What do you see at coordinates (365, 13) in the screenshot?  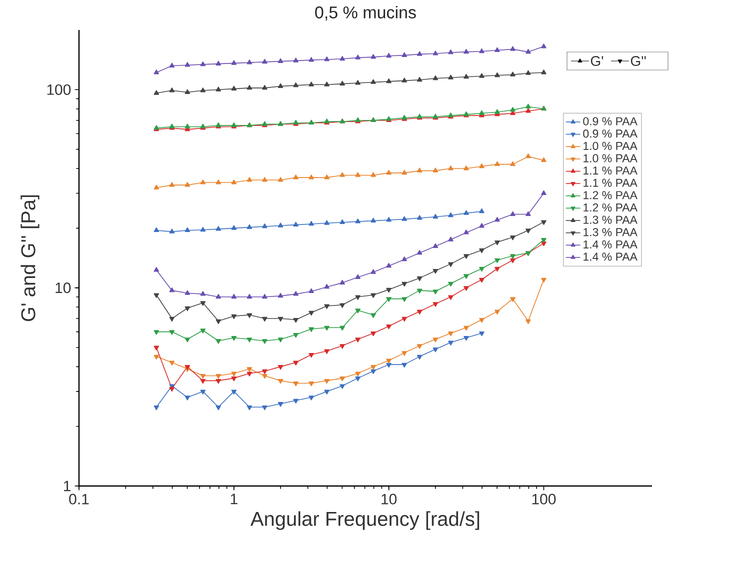 I see `chart-title: 0,5 % mucins` at bounding box center [365, 13].